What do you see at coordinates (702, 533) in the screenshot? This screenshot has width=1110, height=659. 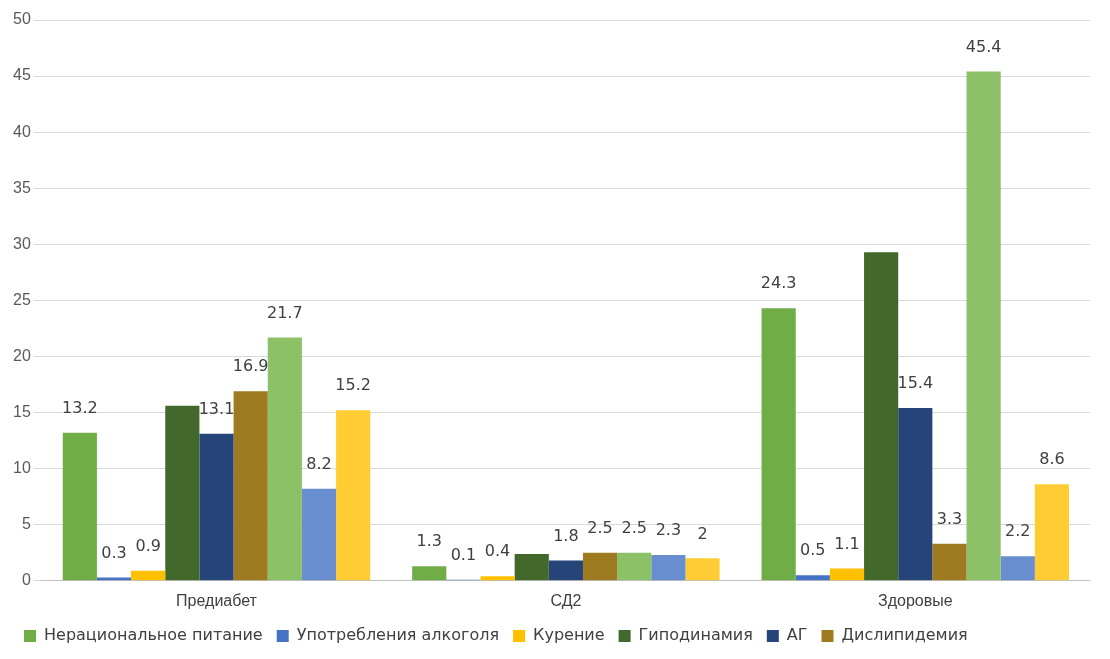 I see `data-label: 2` at bounding box center [702, 533].